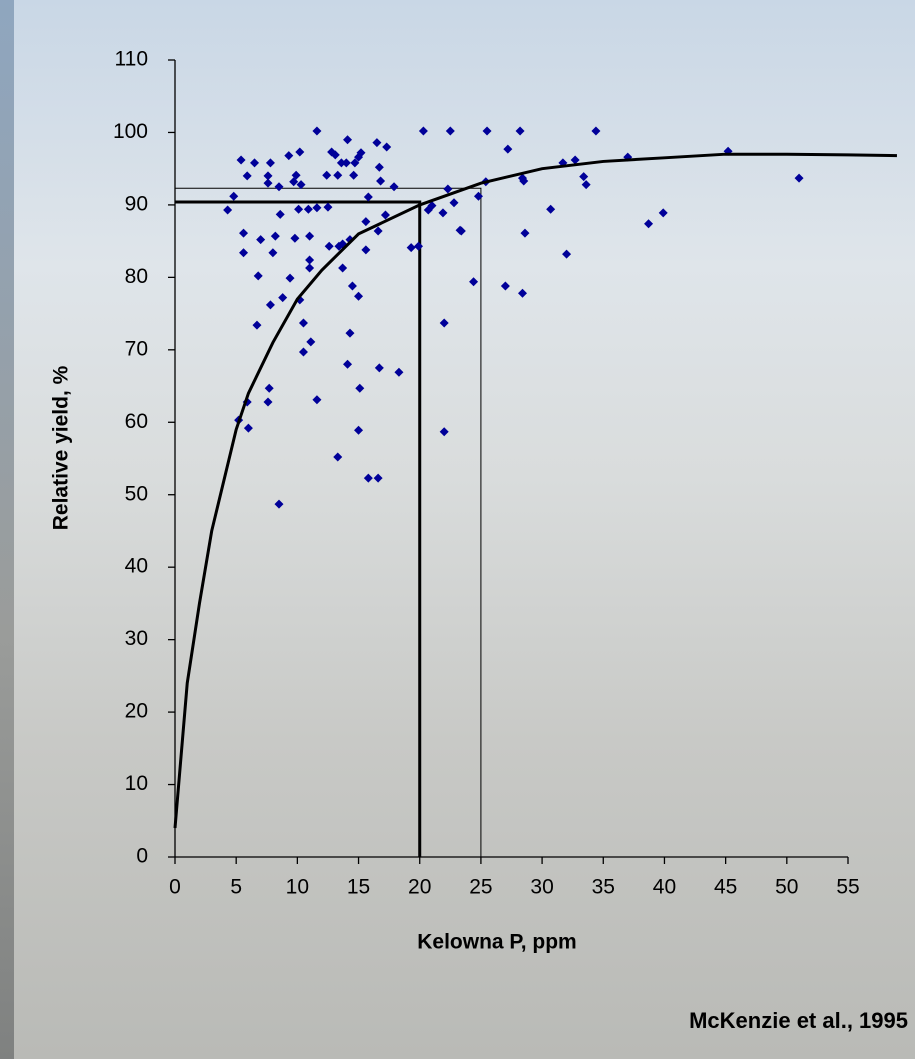 This screenshot has width=915, height=1059. I want to click on x-tick-label: 15, so click(358, 887).